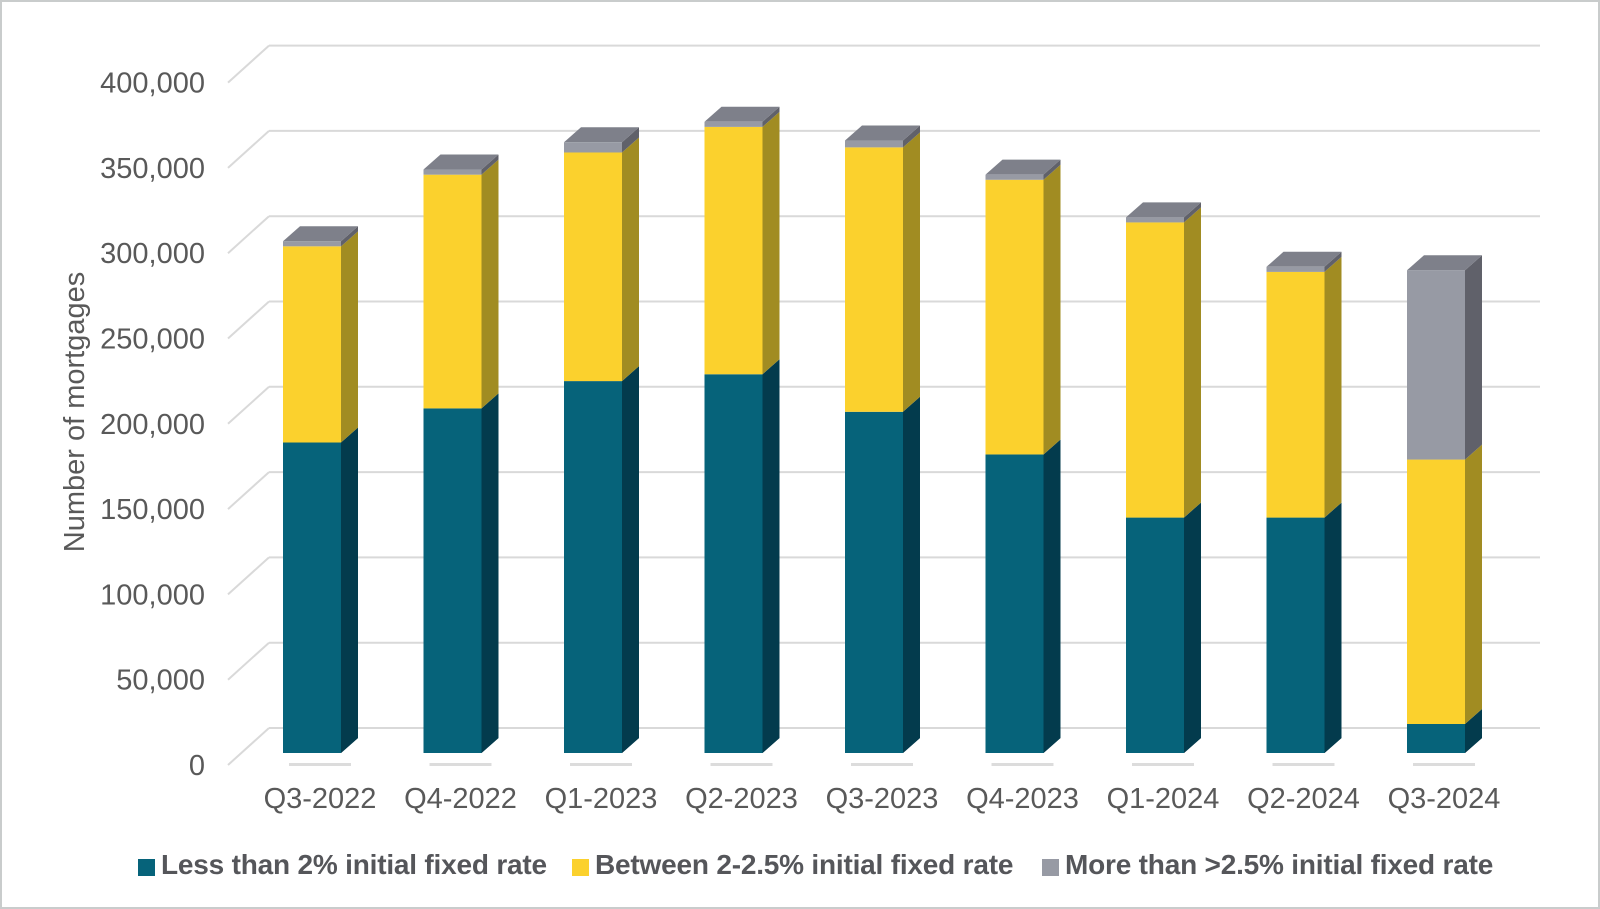  Describe the element at coordinates (741, 799) in the screenshot. I see `x-axis-label: Q2-2023` at that location.